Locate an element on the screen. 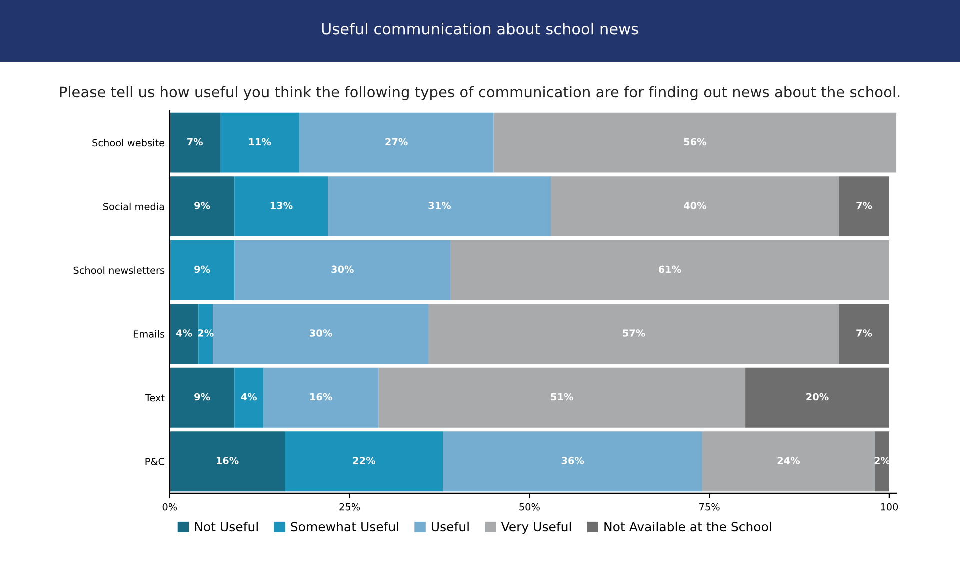 The width and height of the screenshot is (960, 584). data-label: 13% is located at coordinates (281, 206).